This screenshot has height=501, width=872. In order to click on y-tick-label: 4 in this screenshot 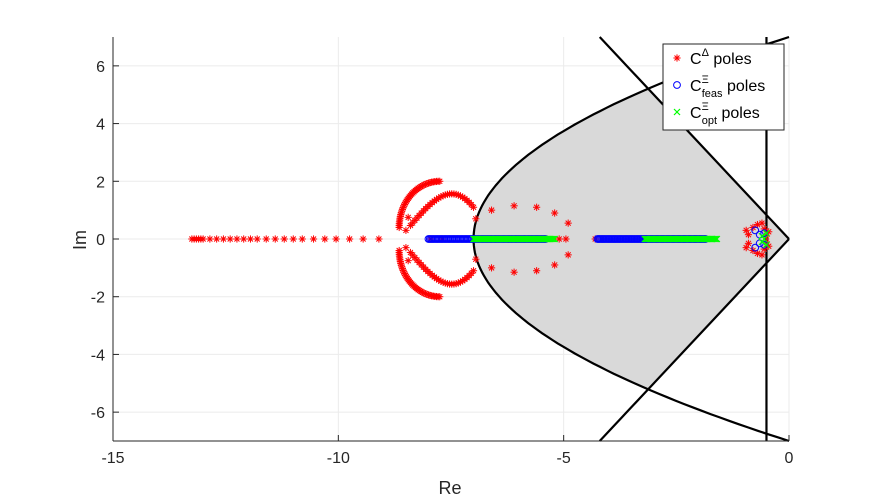, I will do `click(100, 125)`.